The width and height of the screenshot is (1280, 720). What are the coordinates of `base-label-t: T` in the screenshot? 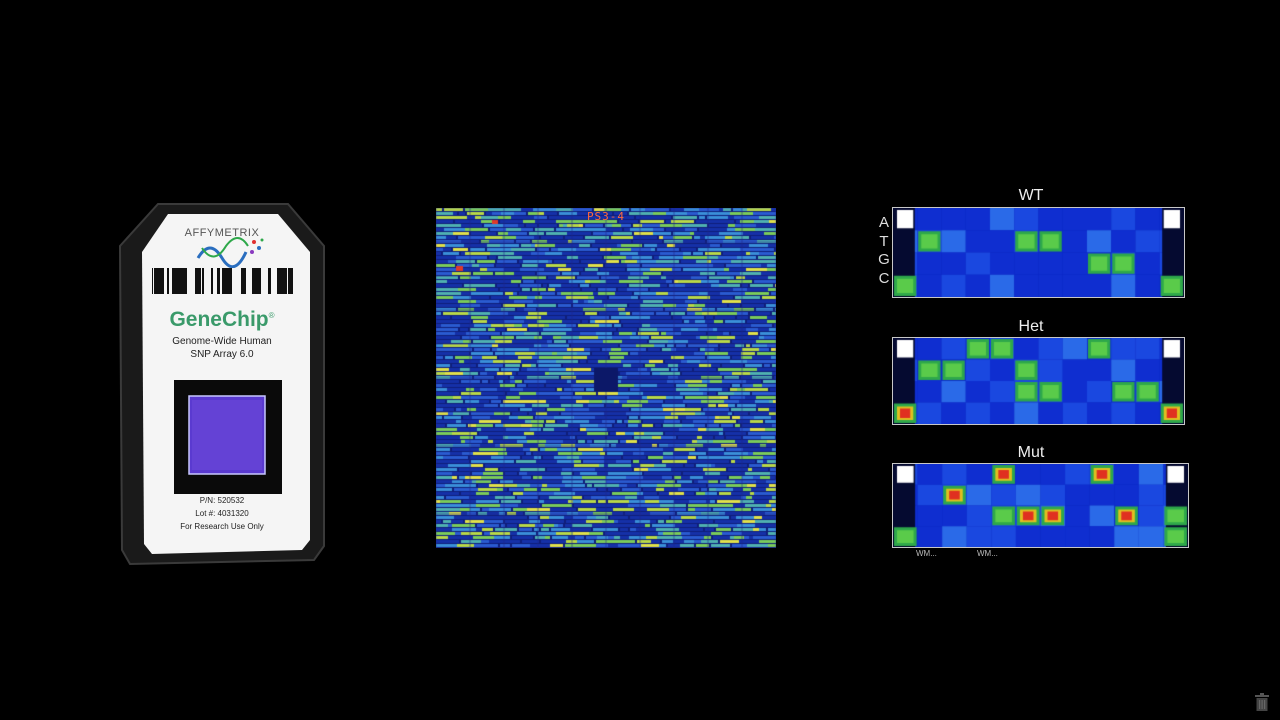 It's located at (884, 241).